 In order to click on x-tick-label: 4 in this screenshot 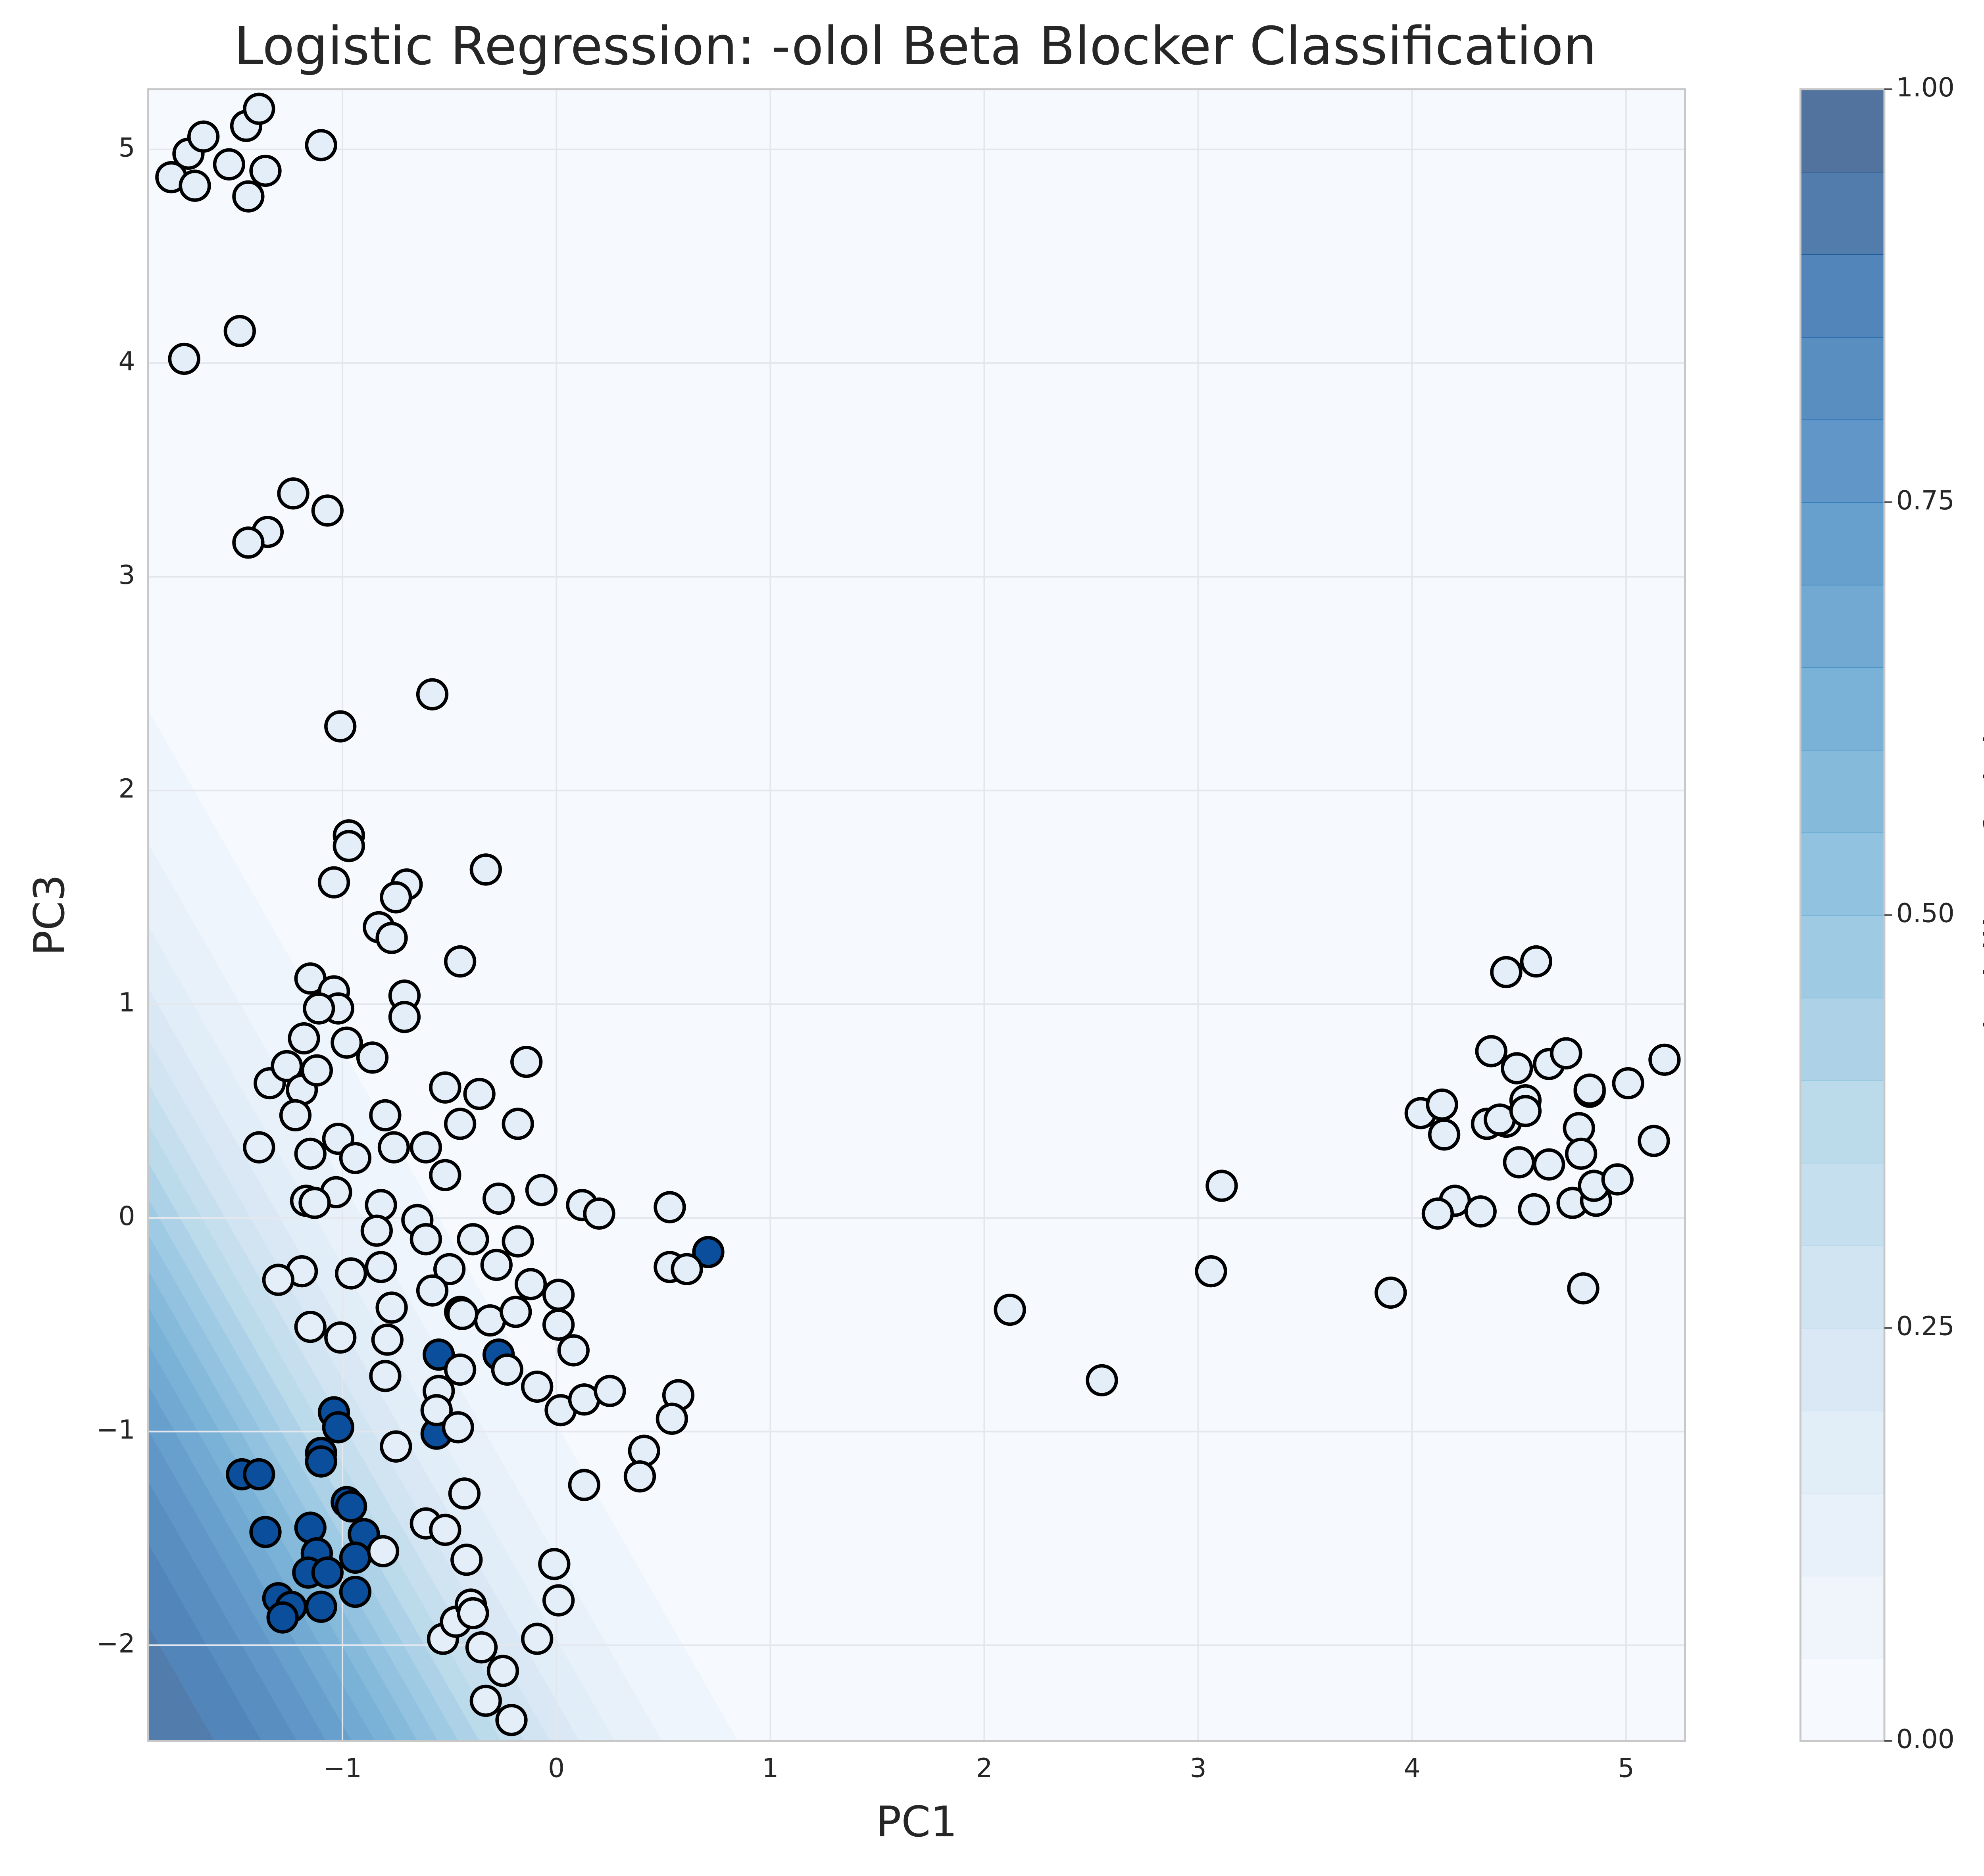, I will do `click(1412, 1768)`.